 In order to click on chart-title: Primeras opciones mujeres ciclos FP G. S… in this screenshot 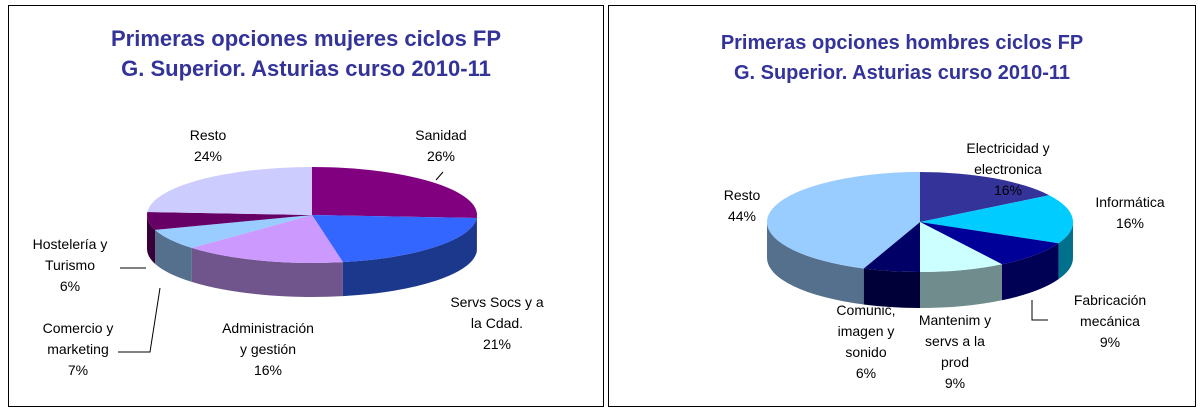, I will do `click(306, 54)`.